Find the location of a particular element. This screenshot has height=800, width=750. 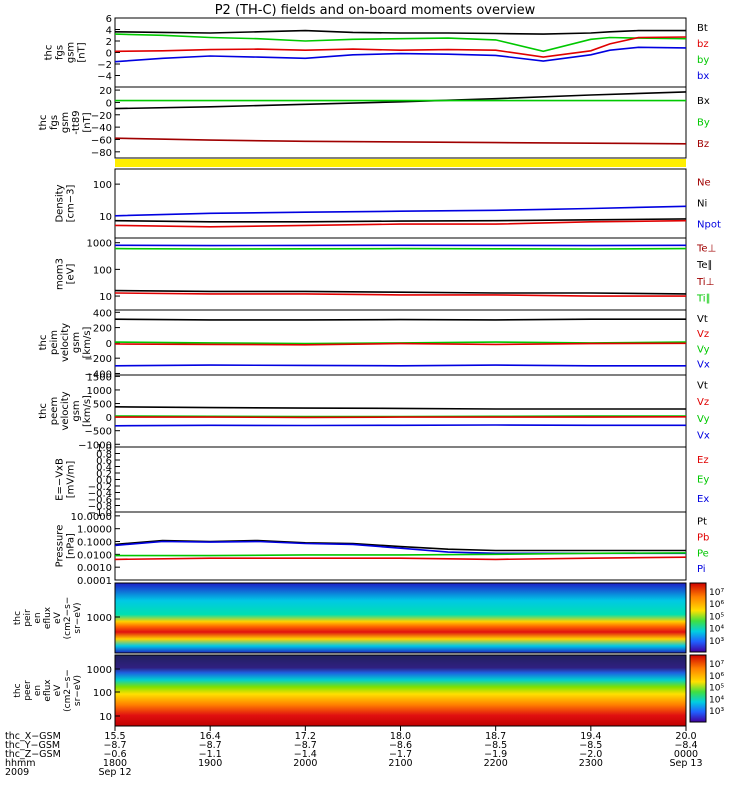

legend-entry: Vy is located at coordinates (703, 419).